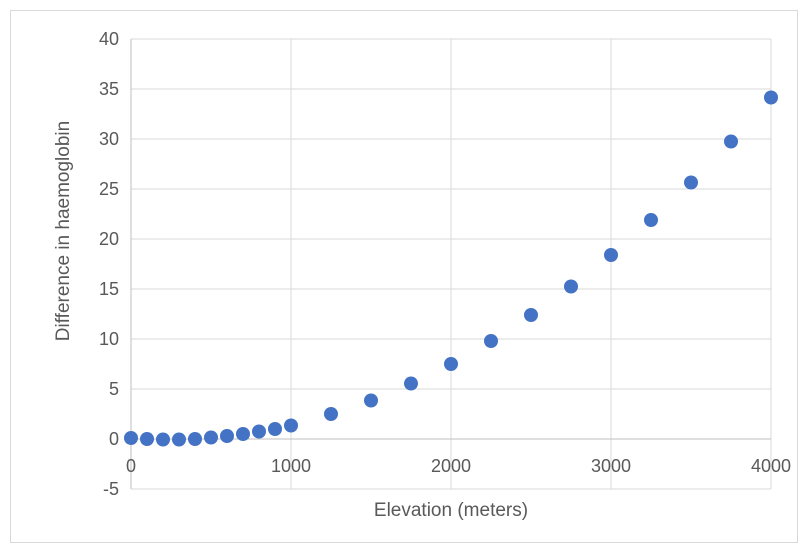  I want to click on x-tick-label: 1000, so click(291, 466).